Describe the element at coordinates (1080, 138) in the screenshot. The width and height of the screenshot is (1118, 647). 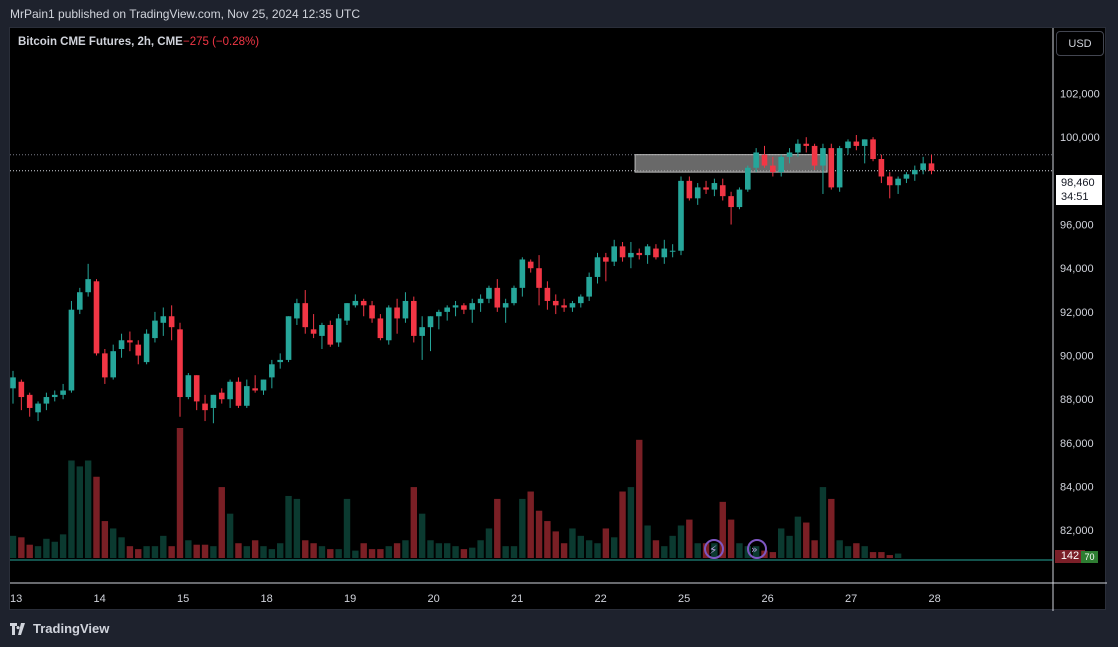
I see `y-tick-label: 100,000` at that location.